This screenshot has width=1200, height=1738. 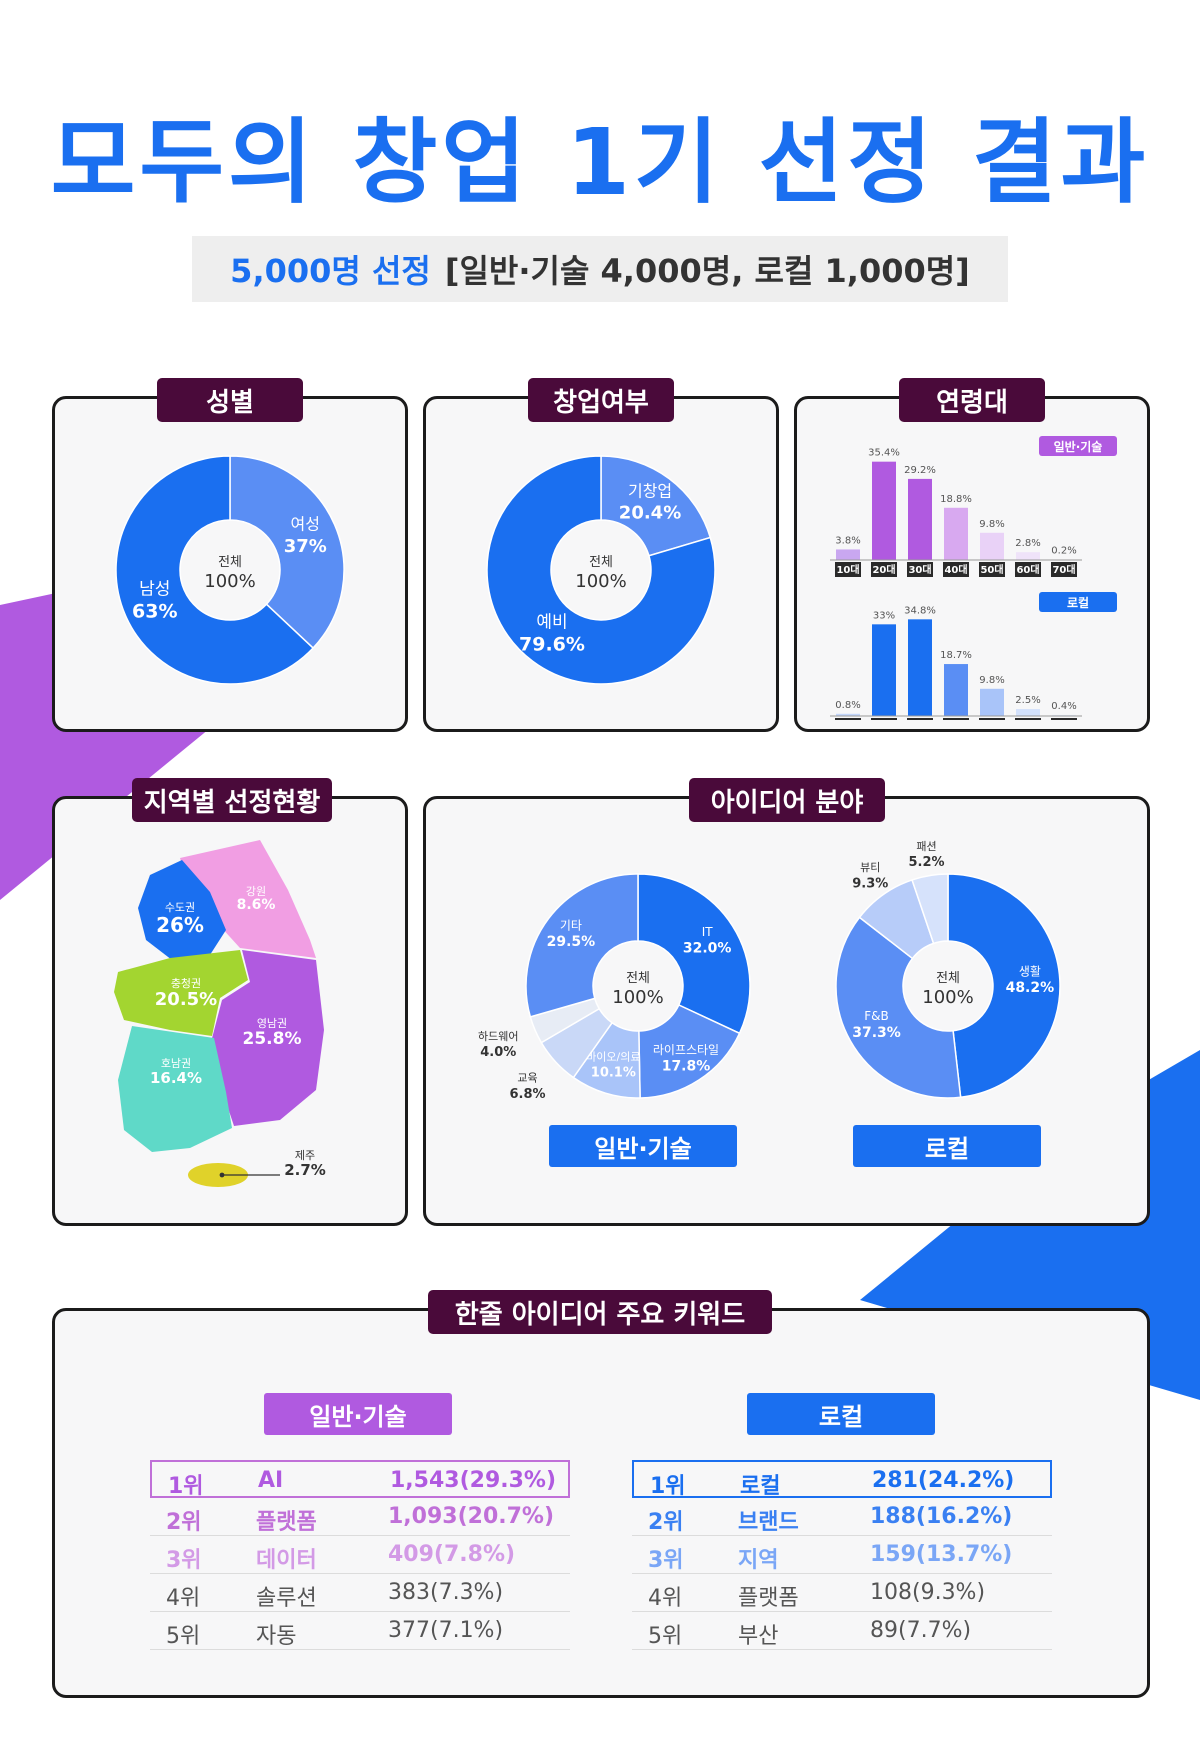 What do you see at coordinates (498, 1036) in the screenshot?
I see `slice-label: 하드웨어` at bounding box center [498, 1036].